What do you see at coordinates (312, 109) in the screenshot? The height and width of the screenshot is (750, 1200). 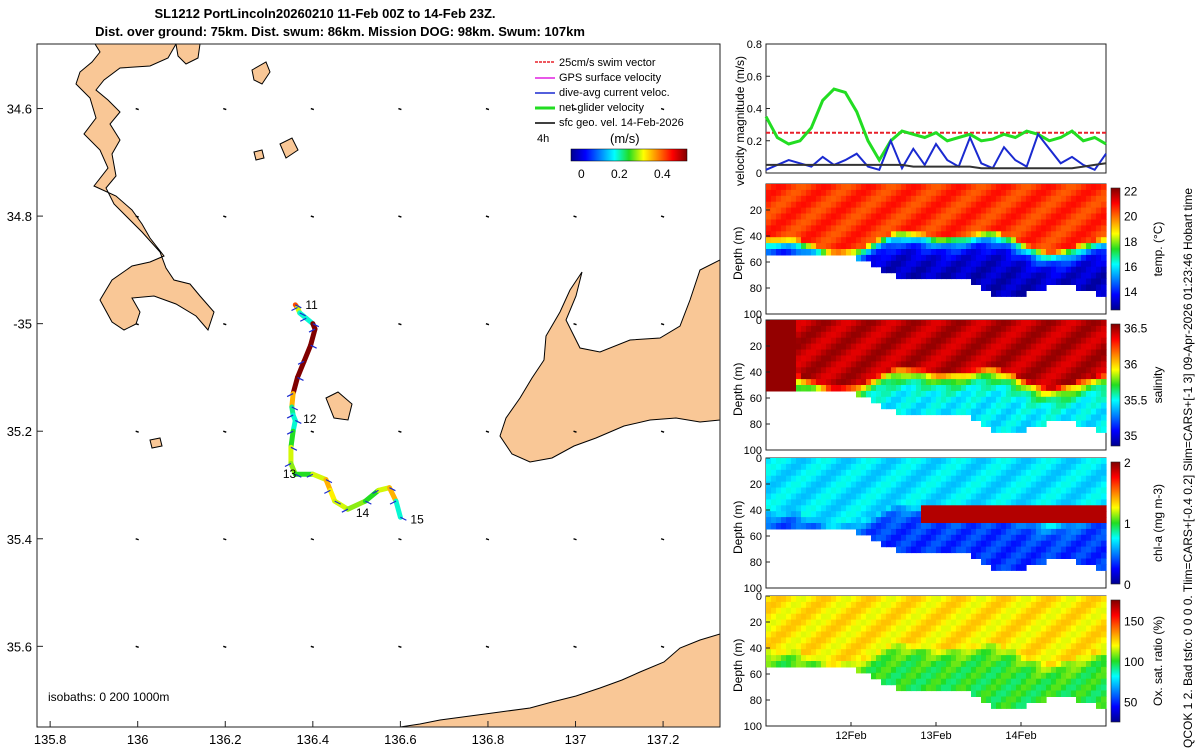 I see `sfc-geo-arrow` at bounding box center [312, 109].